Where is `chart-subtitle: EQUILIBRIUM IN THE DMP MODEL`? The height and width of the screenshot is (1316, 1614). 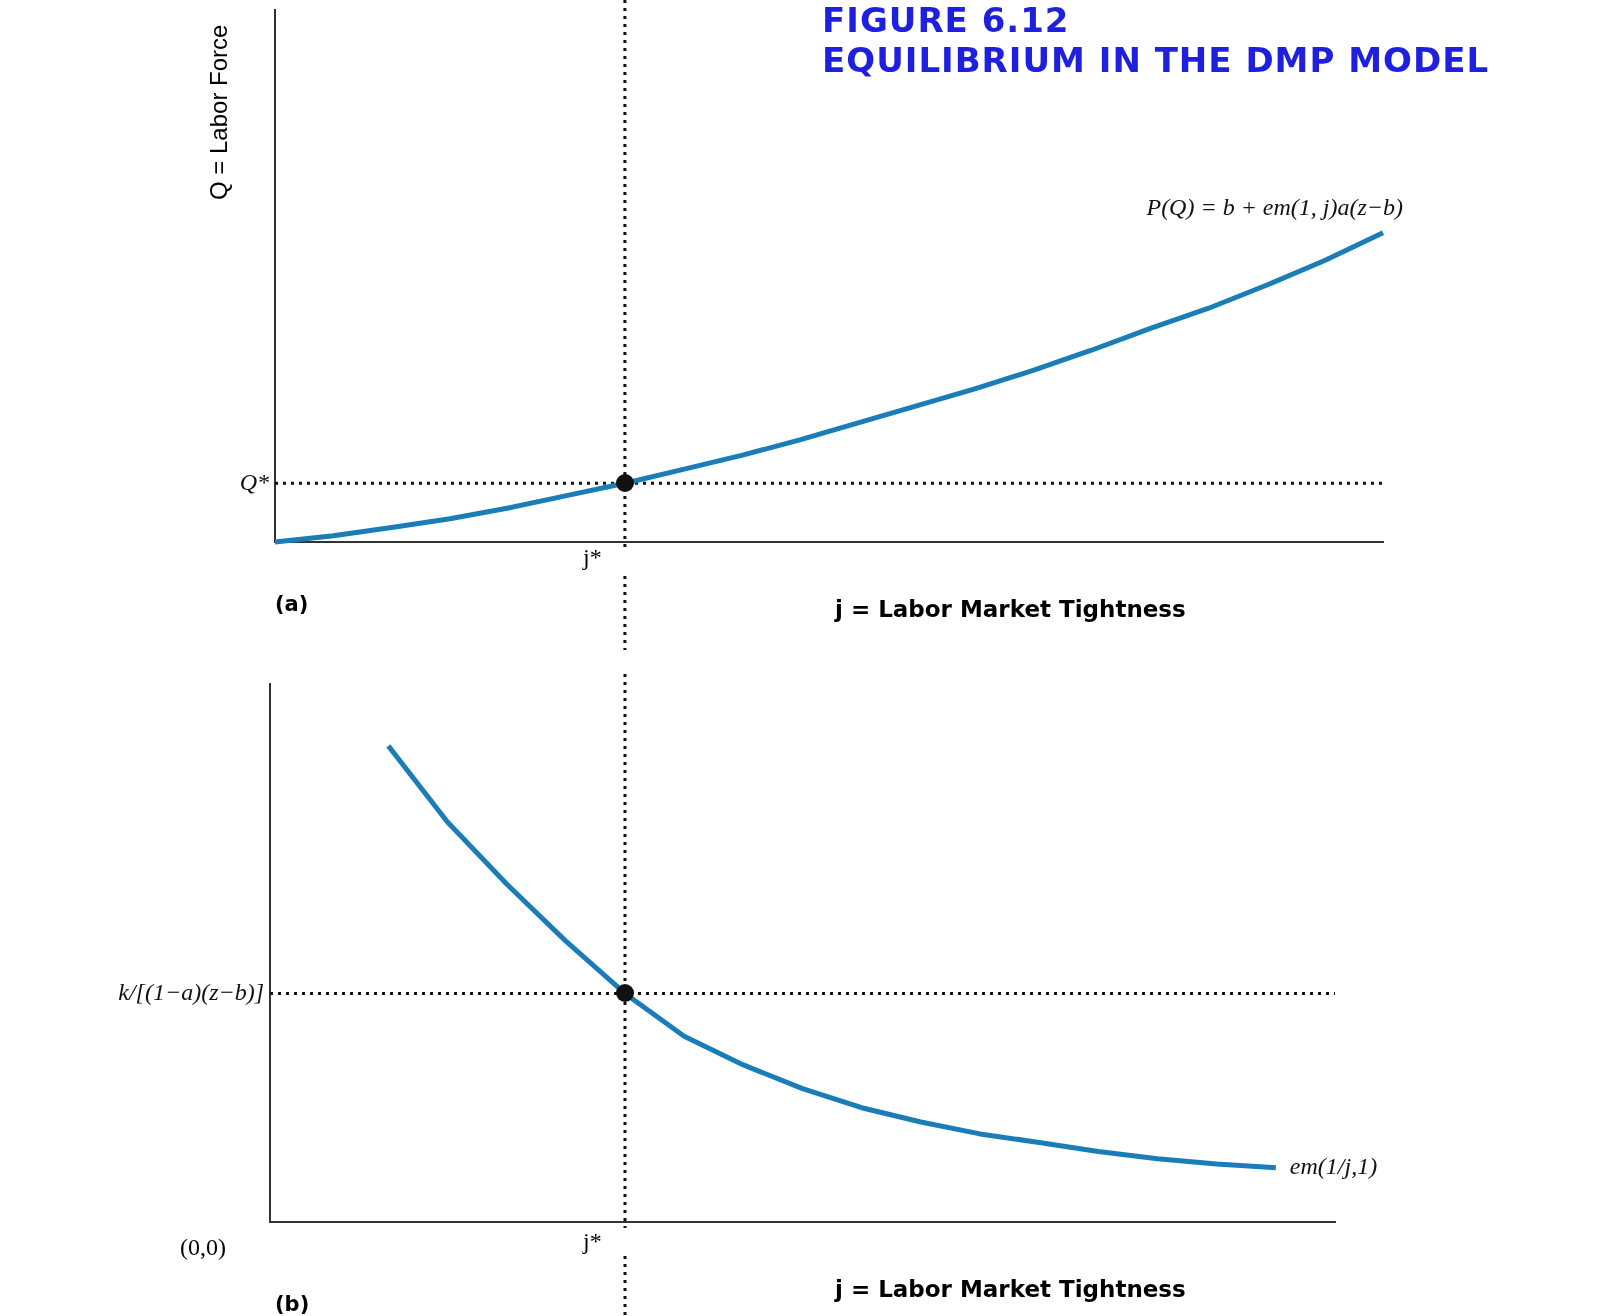 chart-subtitle: EQUILIBRIUM IN THE DMP MODEL is located at coordinates (1156, 60).